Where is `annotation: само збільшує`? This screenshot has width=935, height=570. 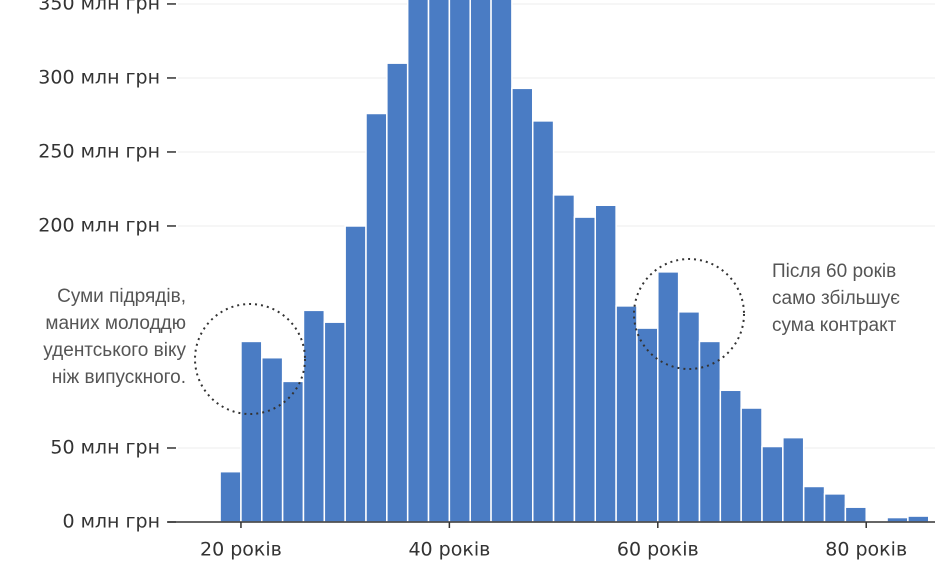
annotation: само збільшує is located at coordinates (836, 298).